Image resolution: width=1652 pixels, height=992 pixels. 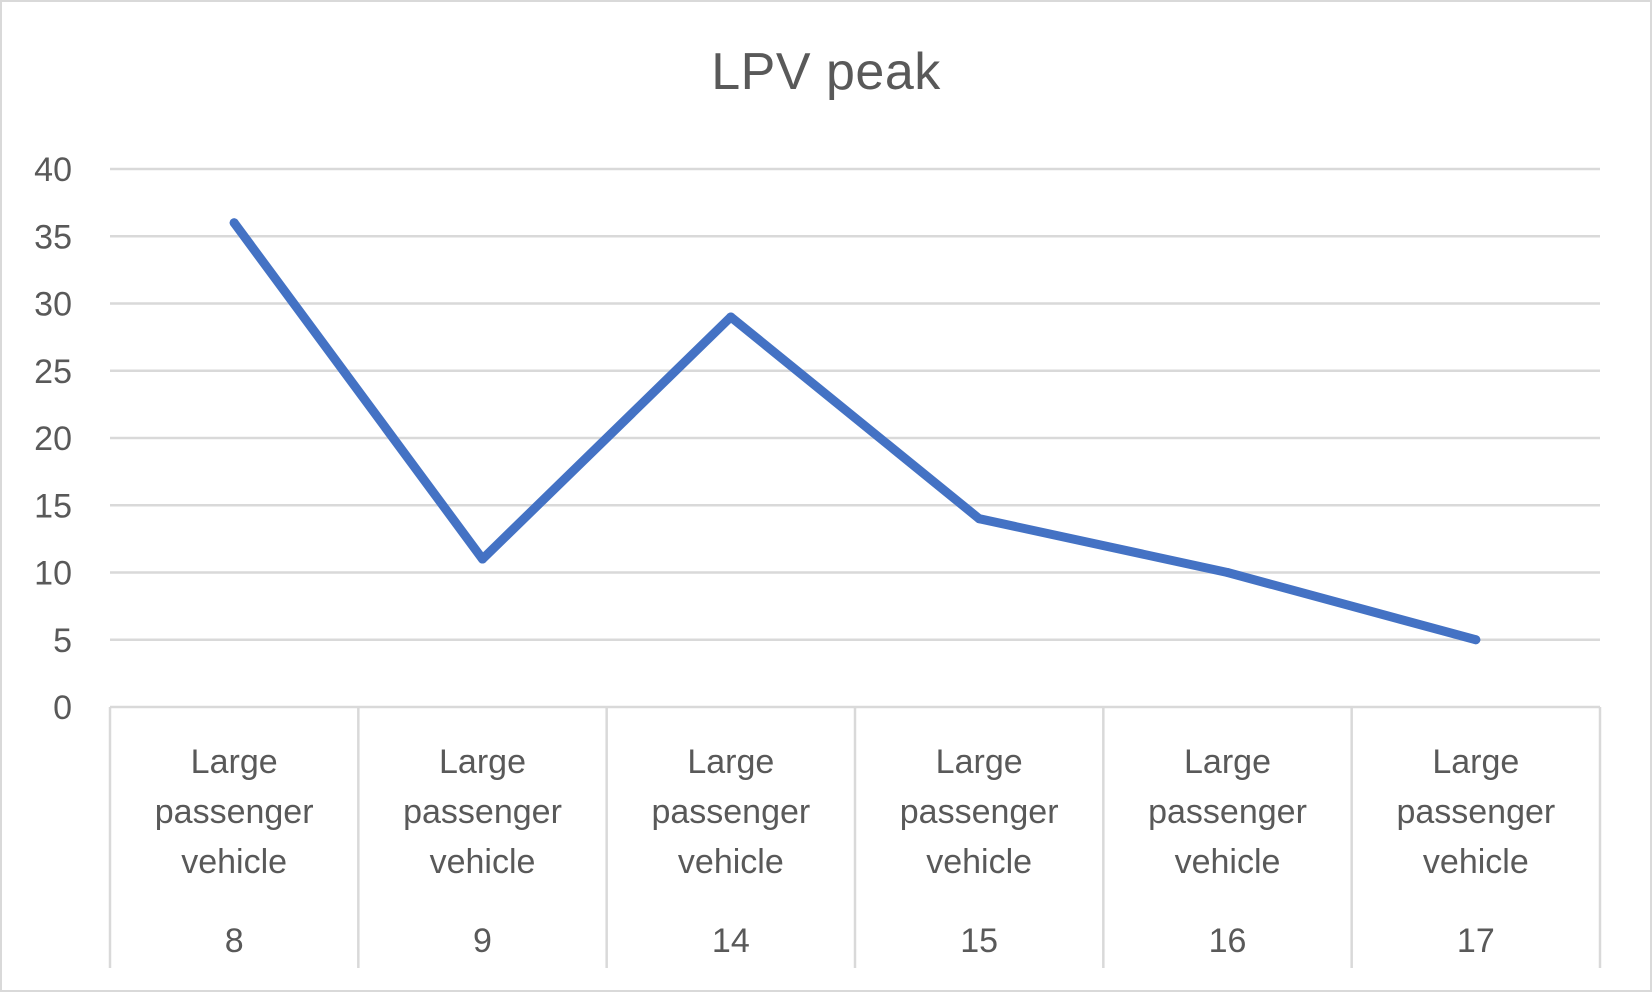 I want to click on x-category-label: 15, so click(x=979, y=941).